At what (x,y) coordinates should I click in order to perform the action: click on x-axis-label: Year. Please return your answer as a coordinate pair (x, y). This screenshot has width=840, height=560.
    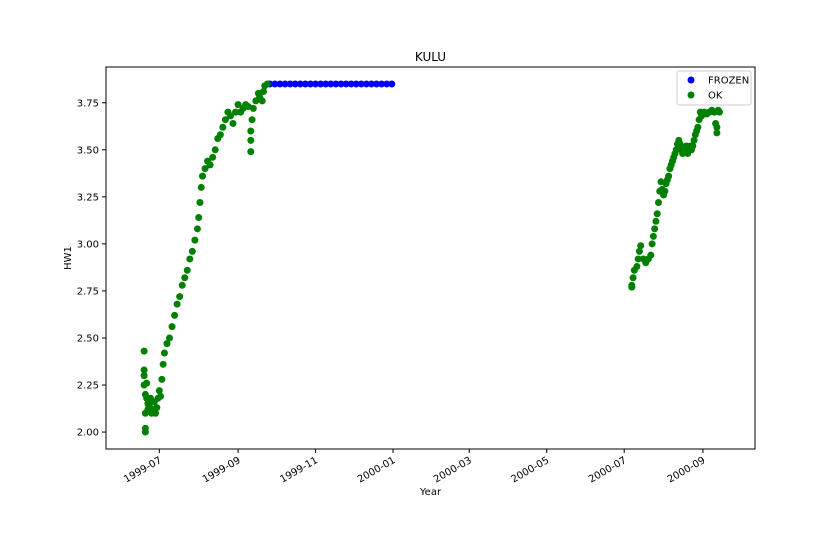
    Looking at the image, I should click on (430, 492).